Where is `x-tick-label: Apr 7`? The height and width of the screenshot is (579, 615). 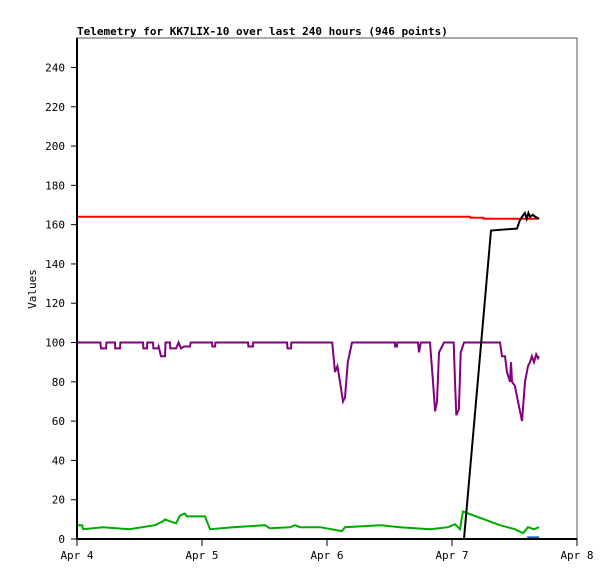
x-tick-label: Apr 7 is located at coordinates (451, 555).